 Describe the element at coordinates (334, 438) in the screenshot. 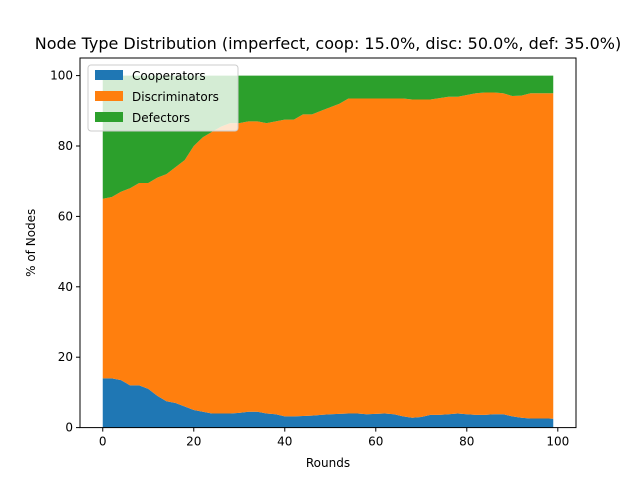

I see `x-axis-ticks: 0 20 40 60 80 100` at that location.